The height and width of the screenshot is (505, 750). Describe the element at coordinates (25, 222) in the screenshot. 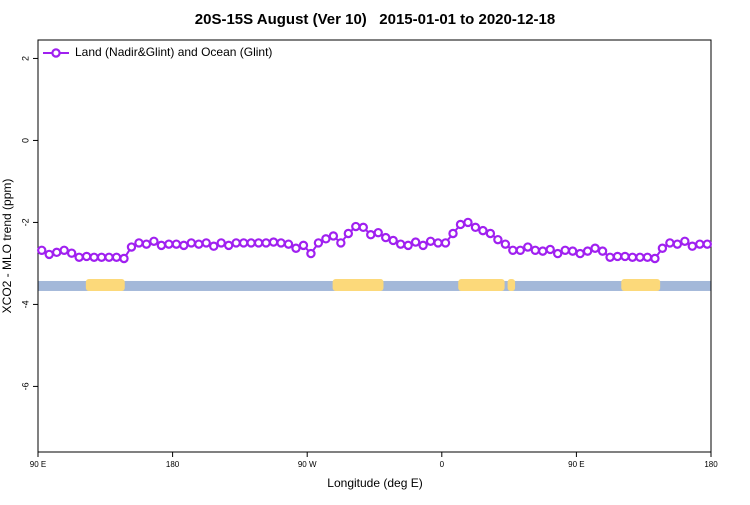

I see `y-tick-label: -2` at that location.